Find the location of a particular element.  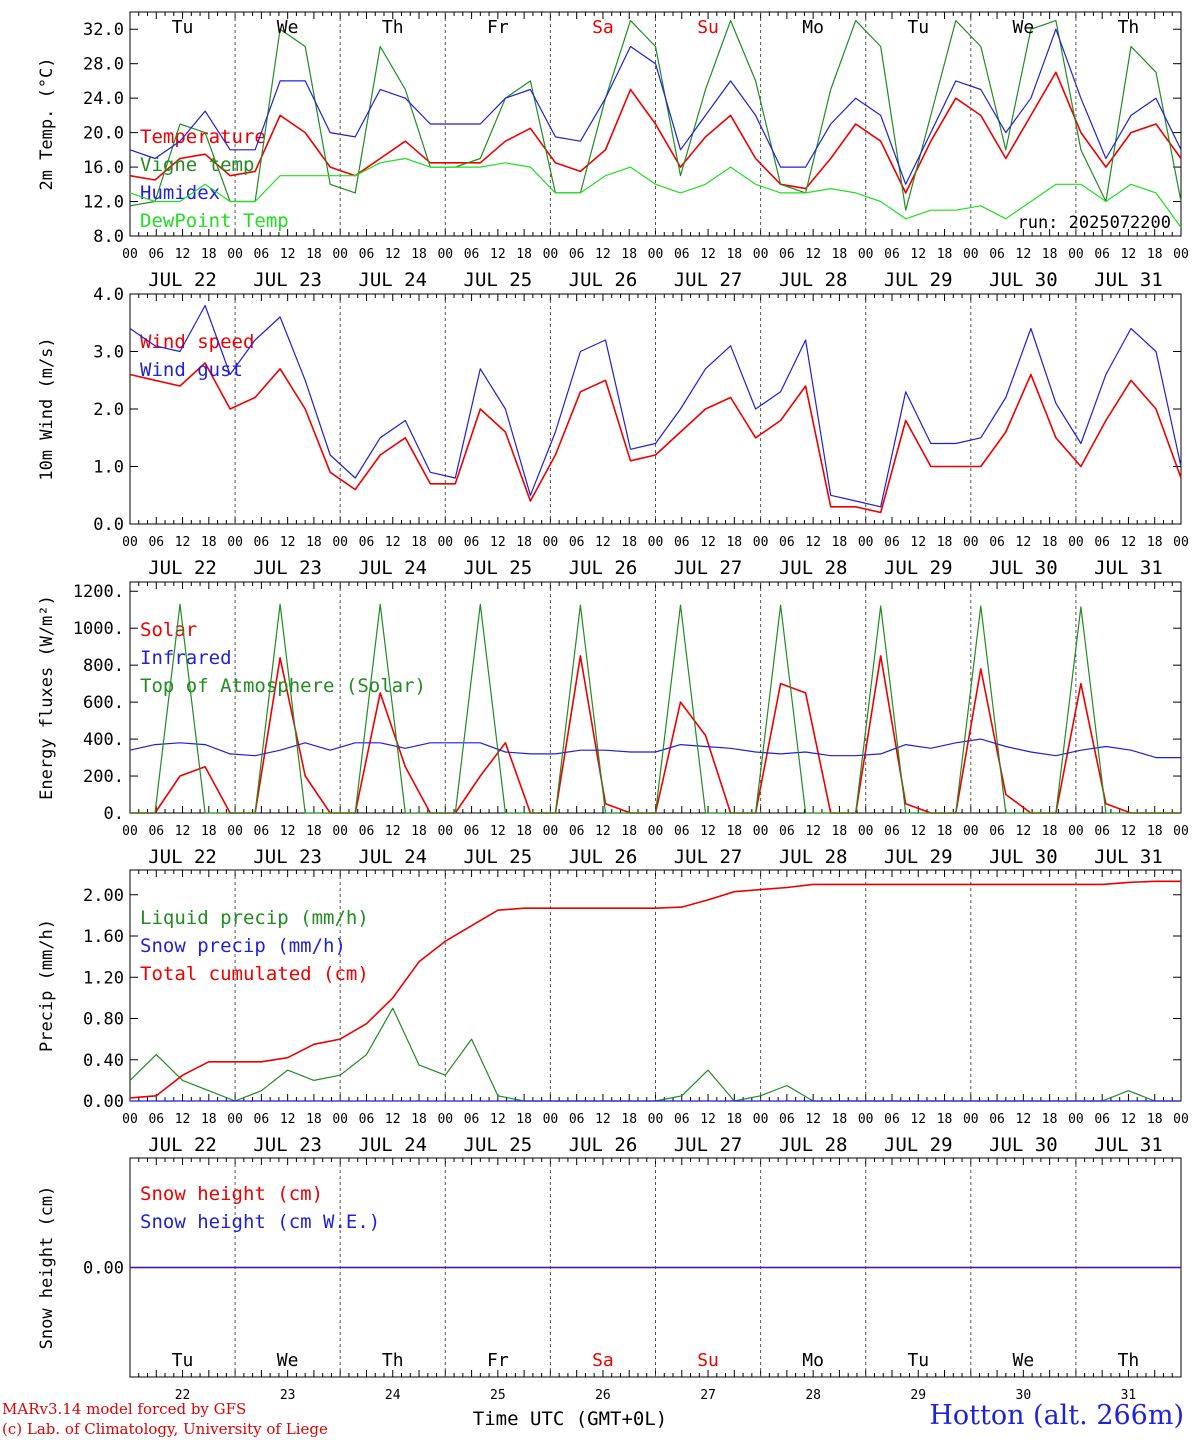

date-label: JUL 28 is located at coordinates (813, 1145).